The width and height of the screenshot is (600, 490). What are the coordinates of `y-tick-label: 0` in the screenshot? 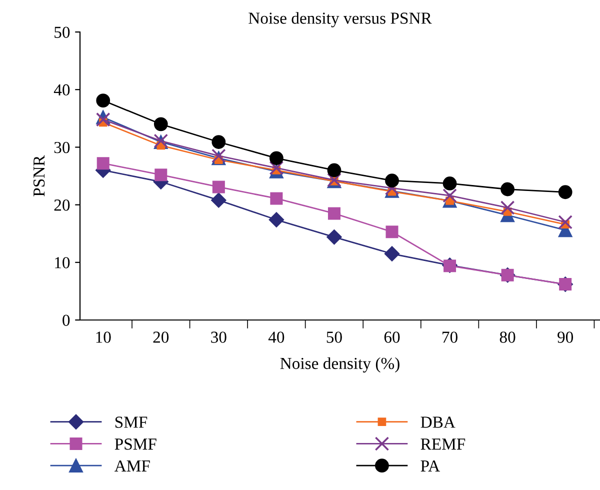 It's located at (66, 320).